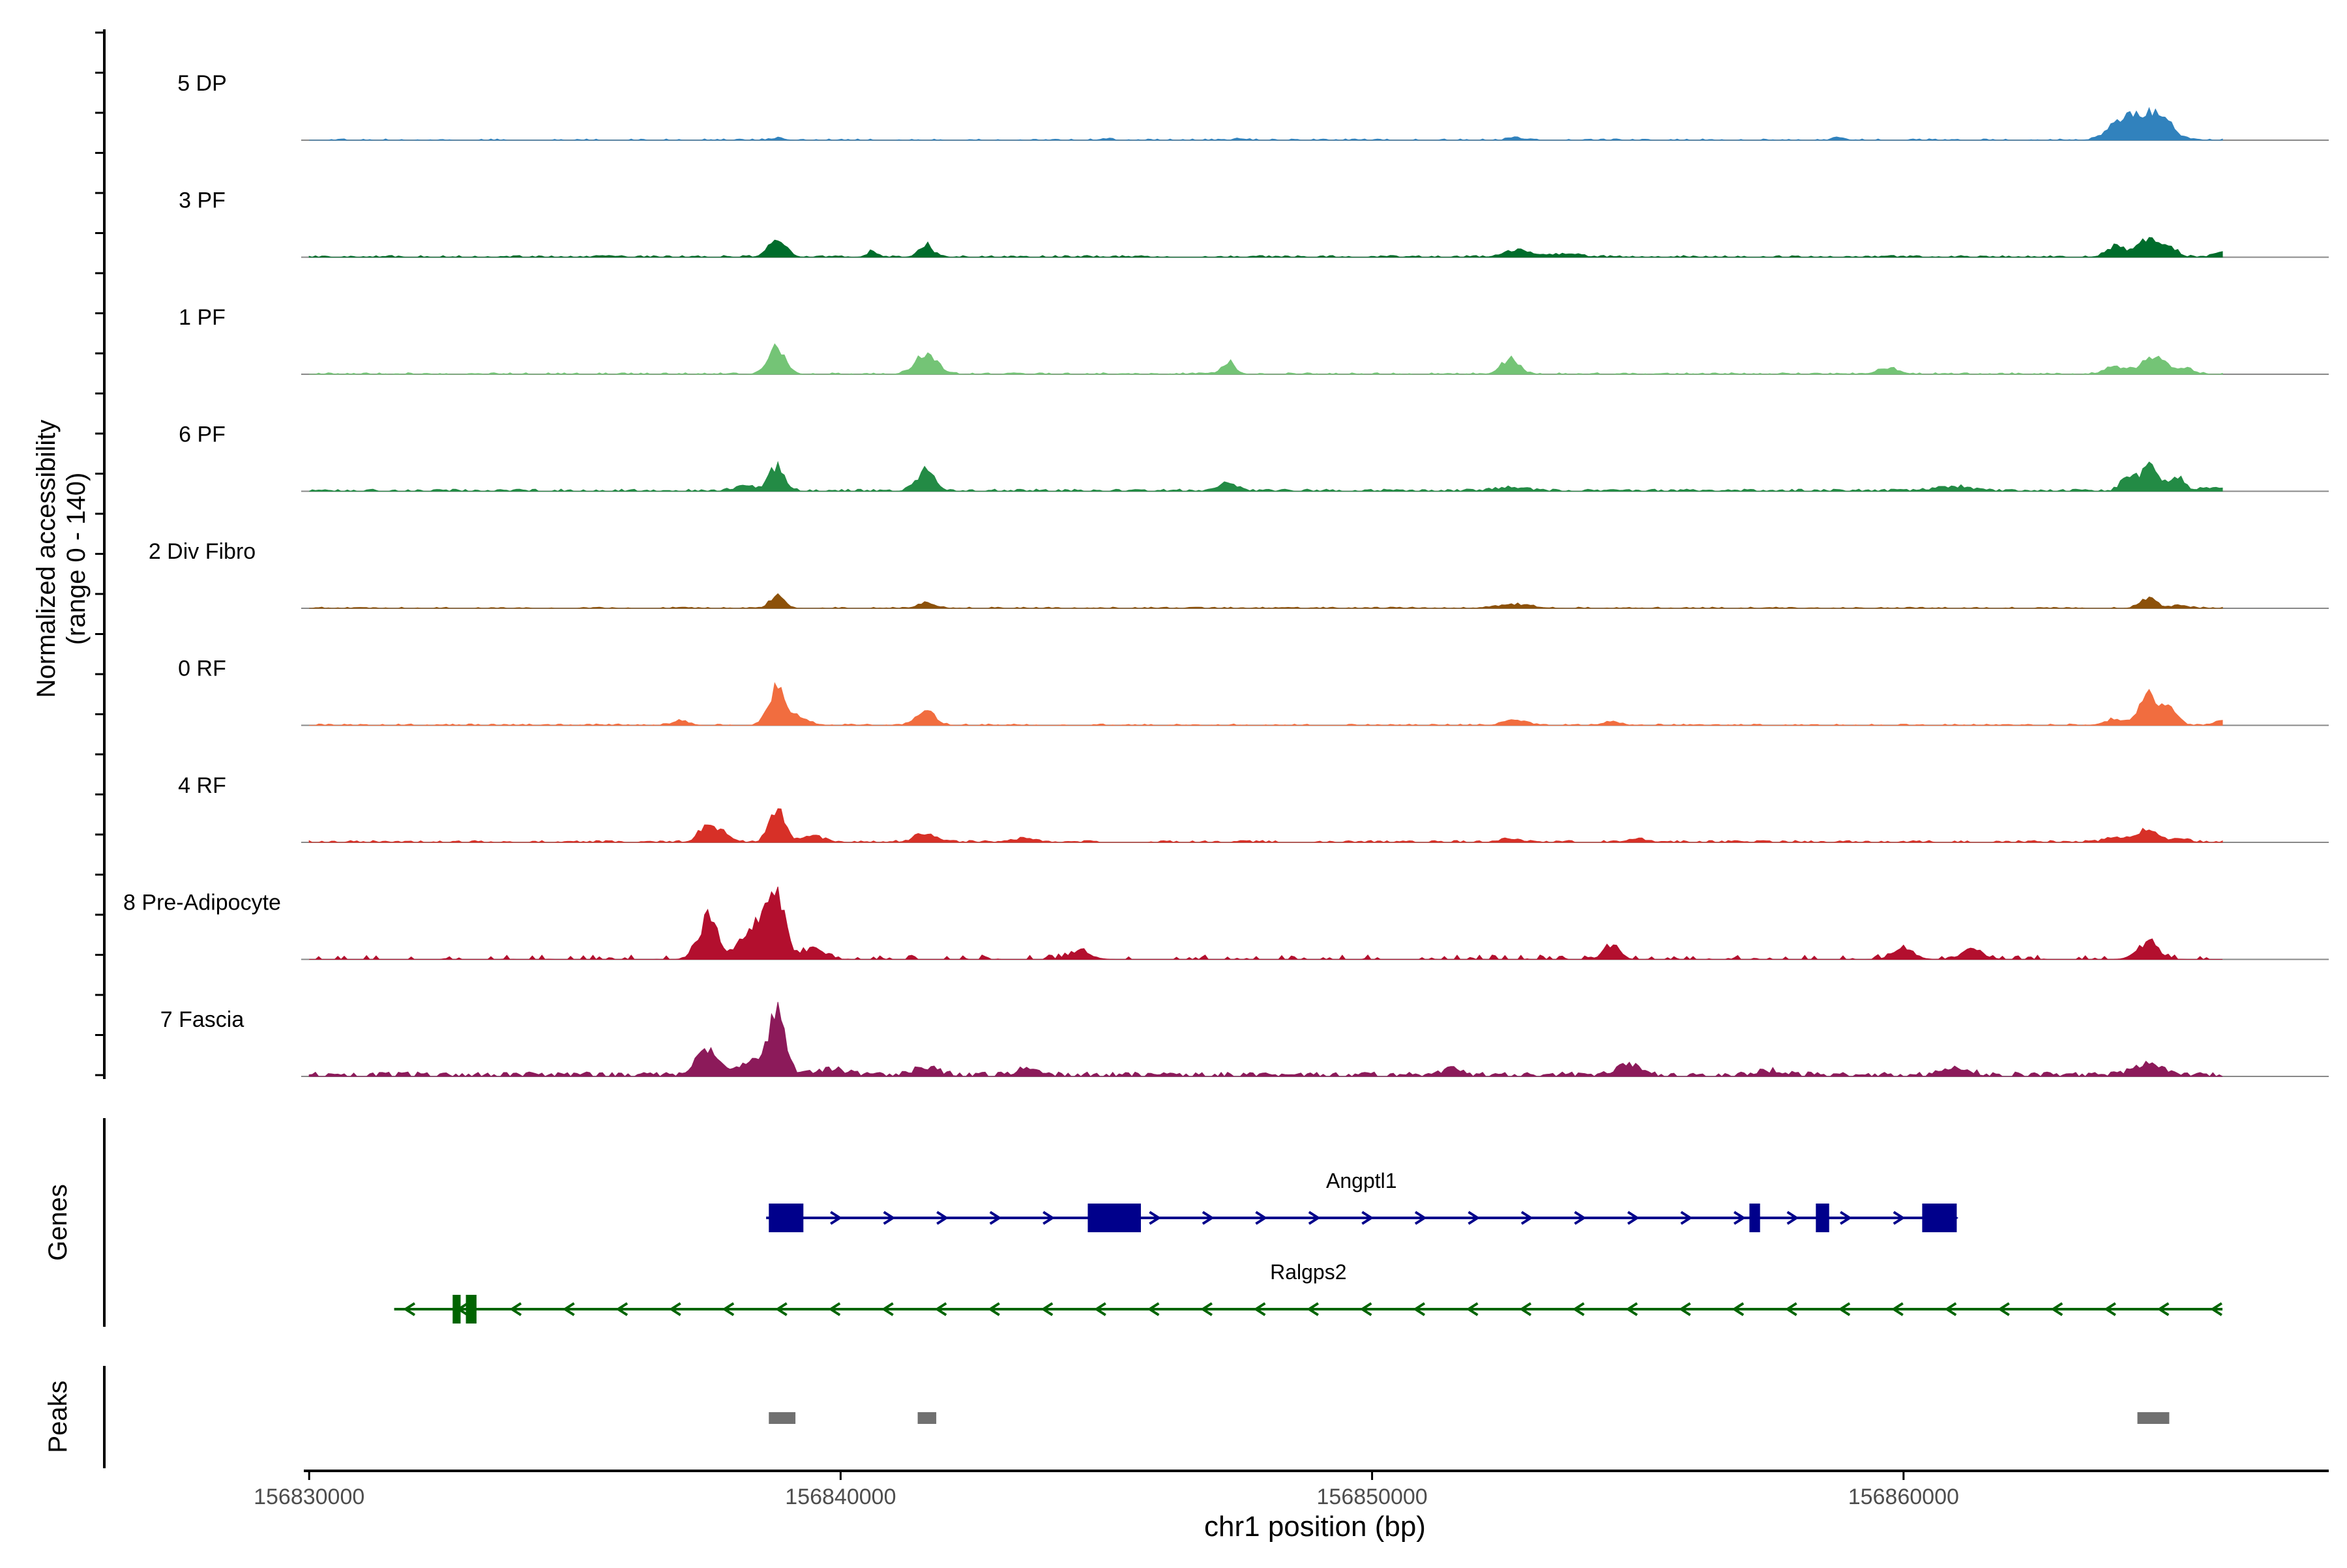 This screenshot has height=1568, width=2347. Describe the element at coordinates (1308, 1292) in the screenshot. I see `gene-ralgps2: Ralgps2` at that location.